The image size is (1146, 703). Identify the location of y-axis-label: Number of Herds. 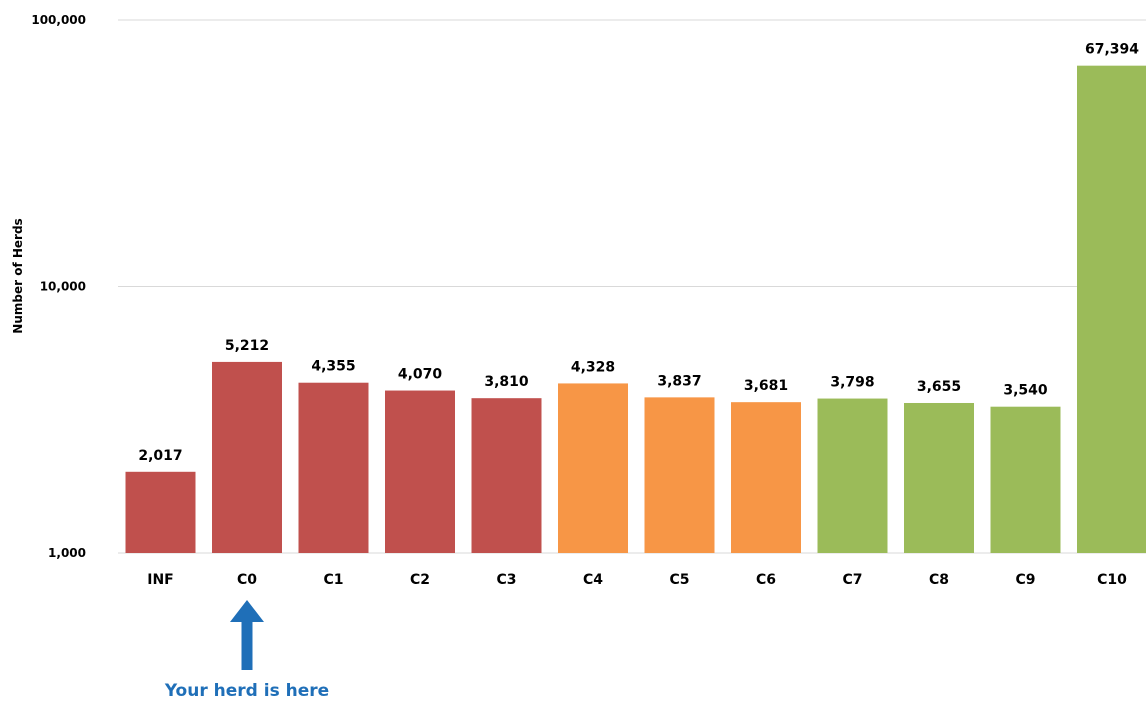
(18, 275).